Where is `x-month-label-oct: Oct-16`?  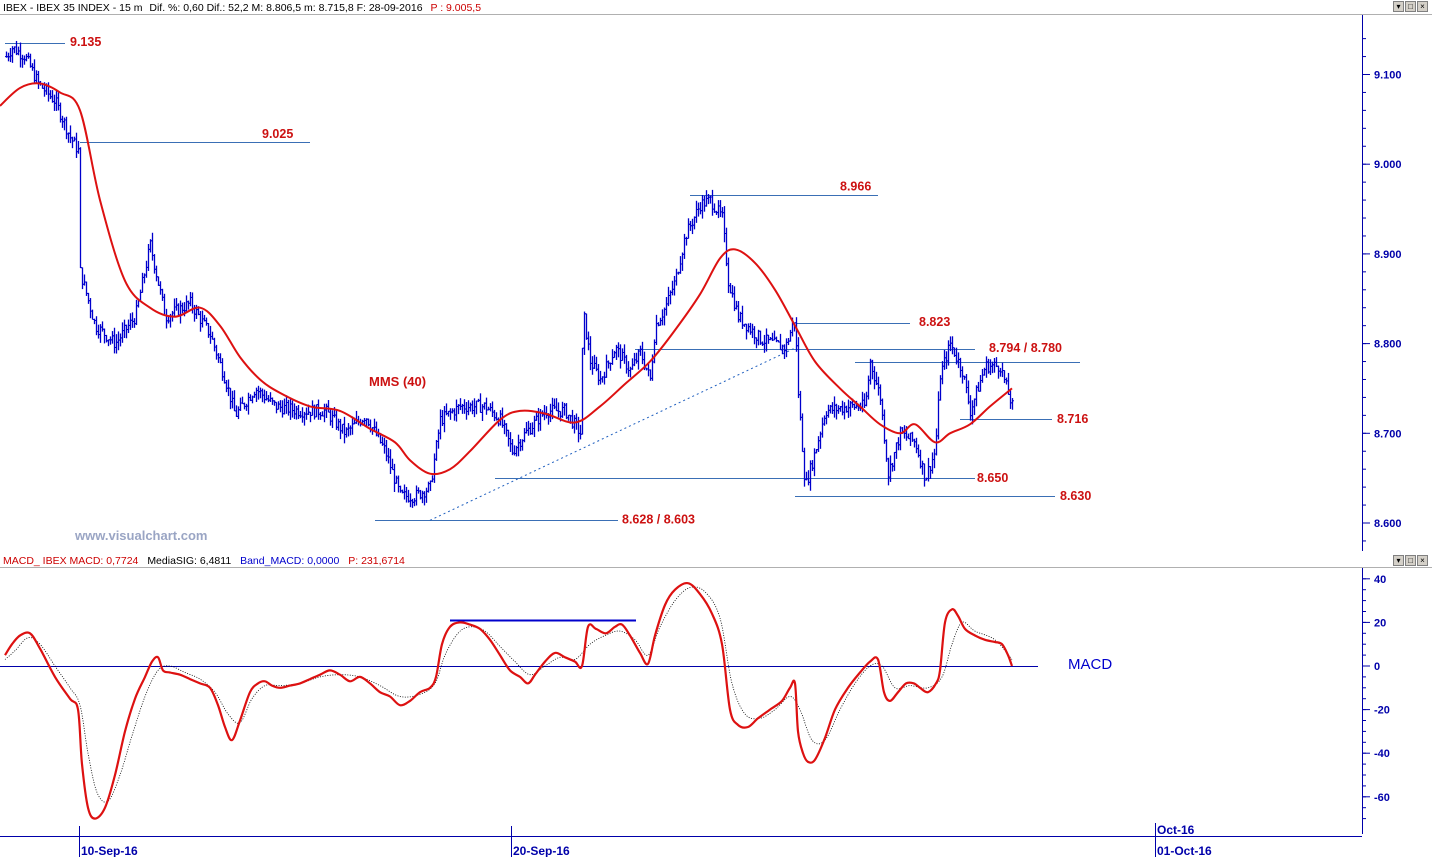
x-month-label-oct: Oct-16 is located at coordinates (1176, 830).